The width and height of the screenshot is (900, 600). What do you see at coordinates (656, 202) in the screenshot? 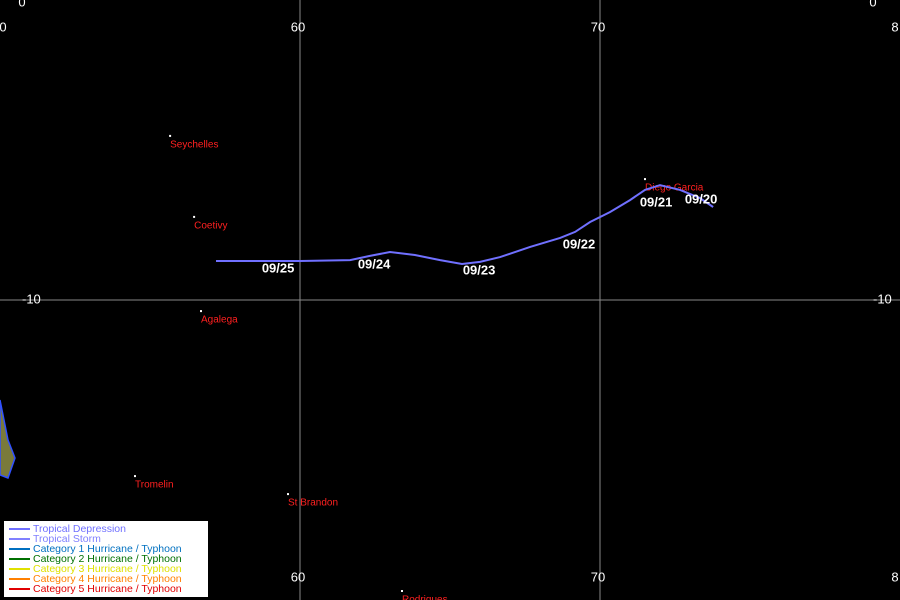
I see `date-label: 09/21` at bounding box center [656, 202].